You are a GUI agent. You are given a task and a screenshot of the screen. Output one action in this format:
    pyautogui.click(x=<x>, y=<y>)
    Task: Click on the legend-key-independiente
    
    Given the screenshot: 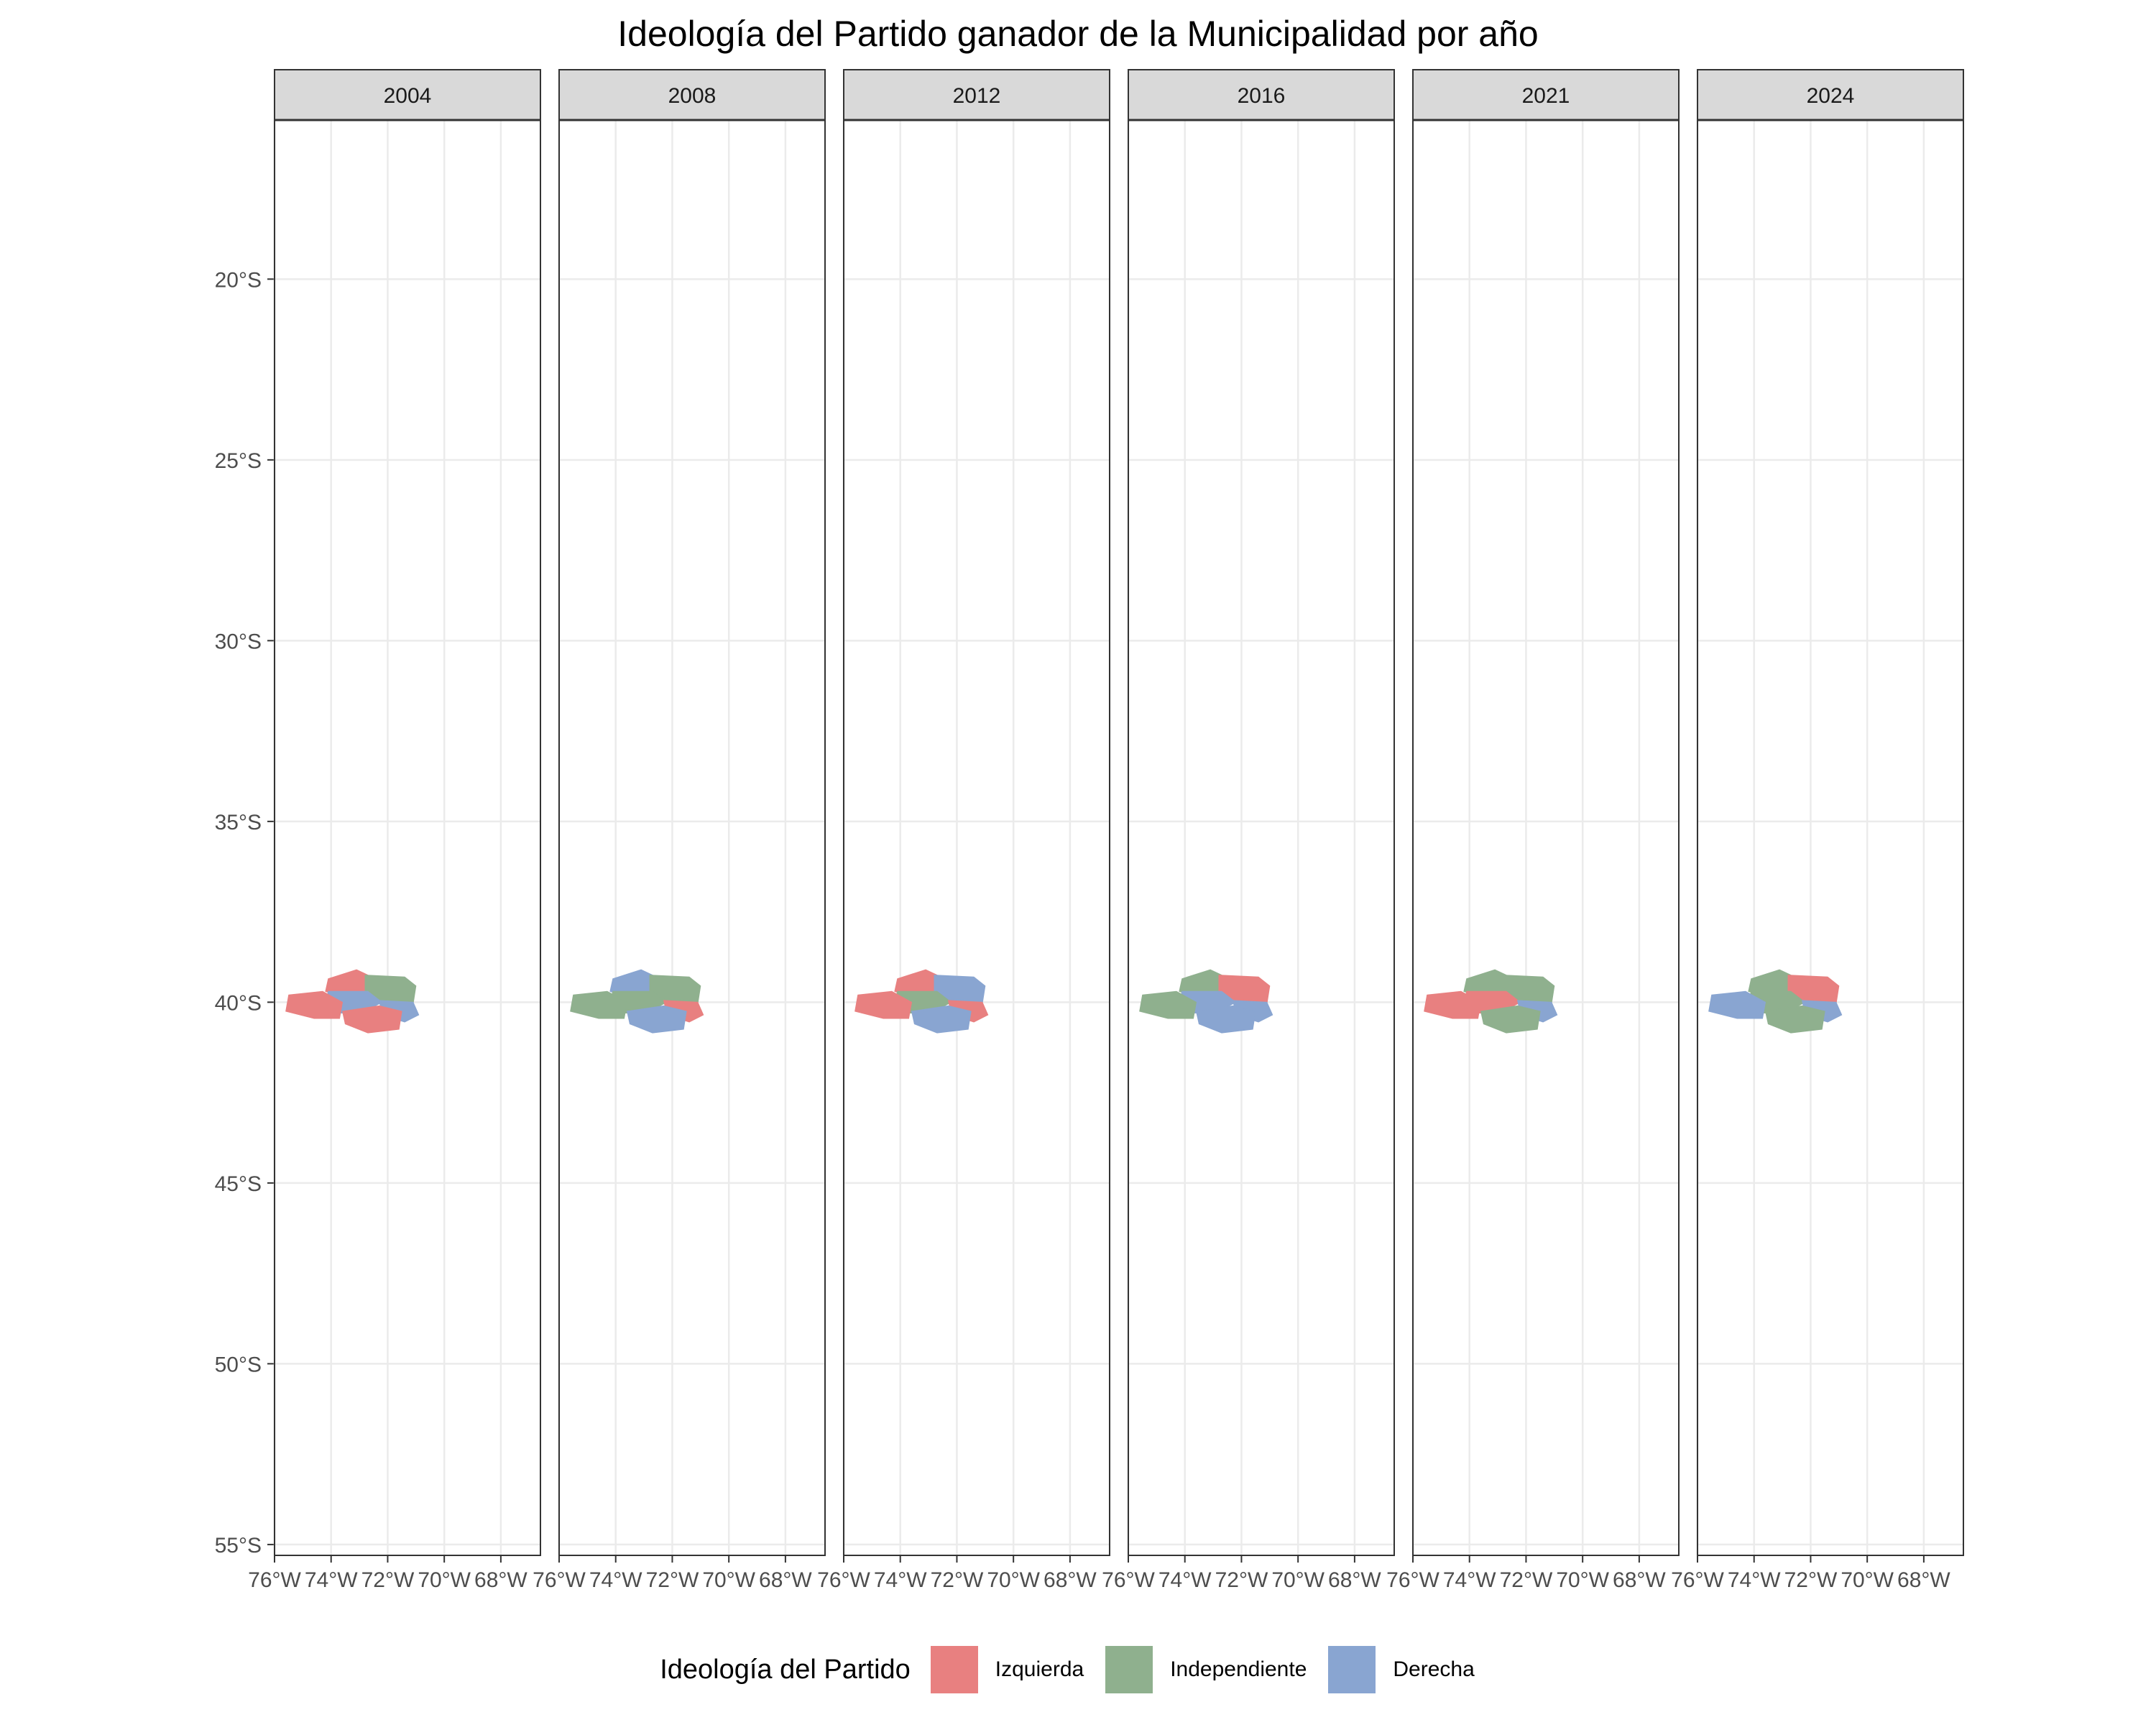 What is the action you would take?
    pyautogui.click(x=1129, y=1669)
    